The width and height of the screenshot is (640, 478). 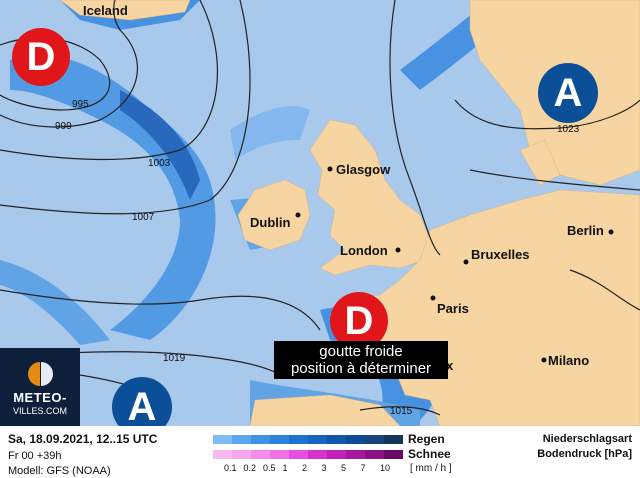 I want to click on city-partial: x, so click(x=450, y=365).